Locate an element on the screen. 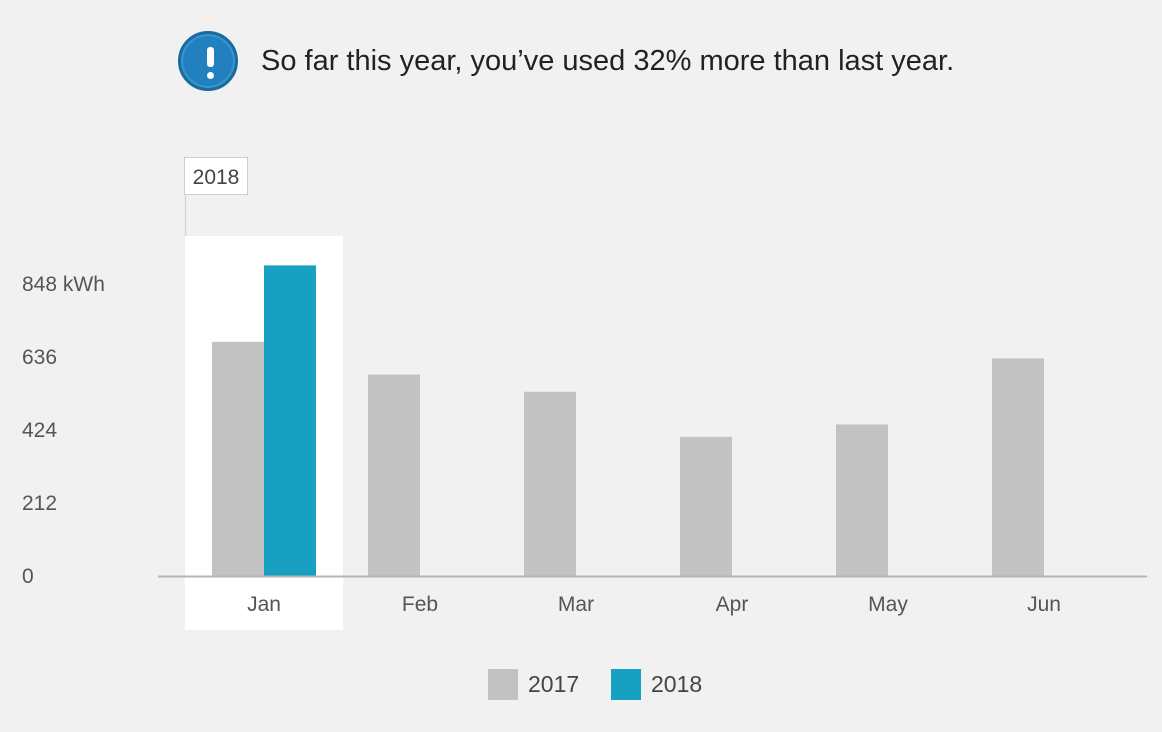 This screenshot has width=1162, height=732. bar-2017-mar is located at coordinates (550, 483).